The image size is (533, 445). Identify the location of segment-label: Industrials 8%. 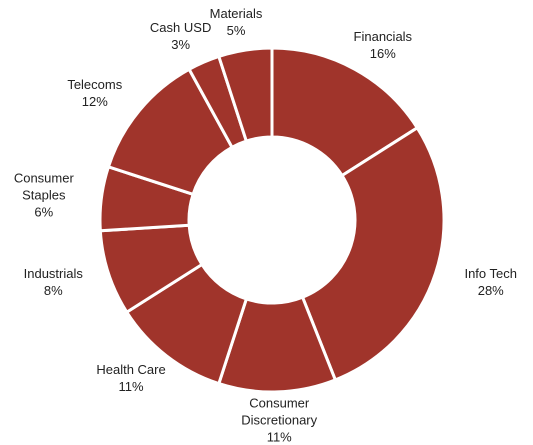
(53, 282).